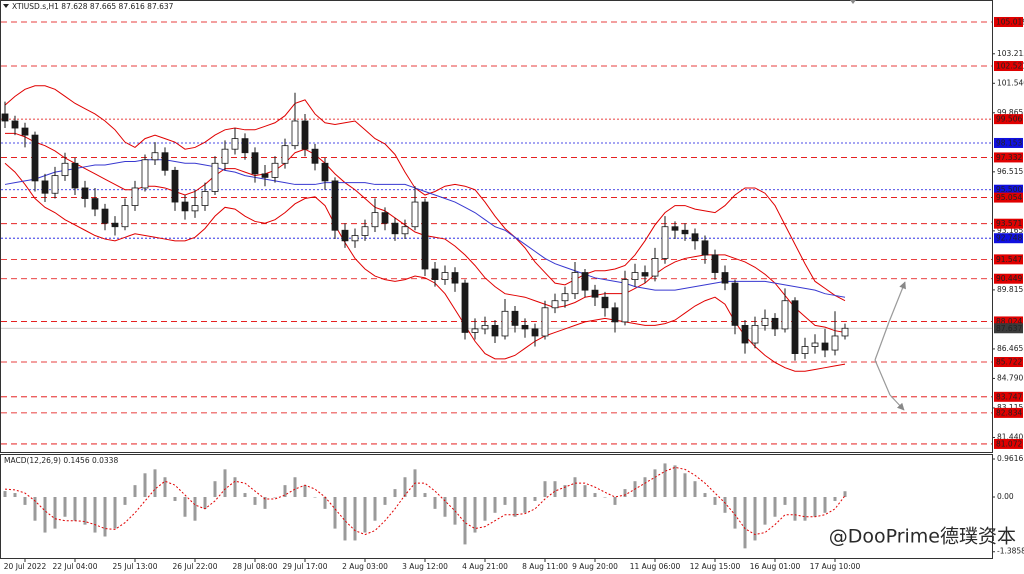 The width and height of the screenshot is (1024, 574). I want to click on y-tick-label: 96.515, so click(1010, 171).